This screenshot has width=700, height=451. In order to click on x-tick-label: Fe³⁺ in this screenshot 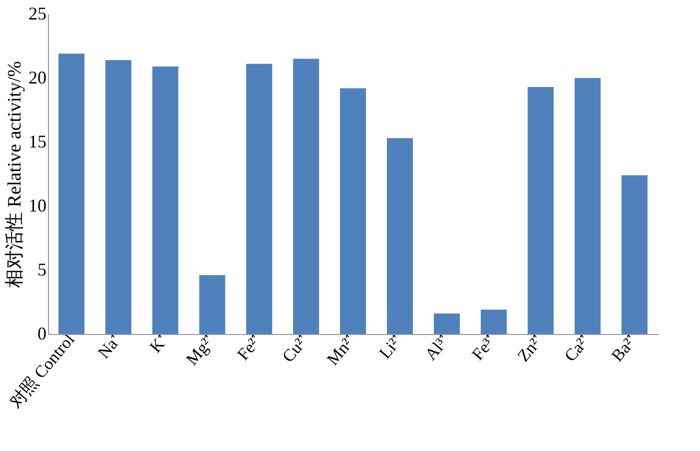, I will do `click(484, 347)`.